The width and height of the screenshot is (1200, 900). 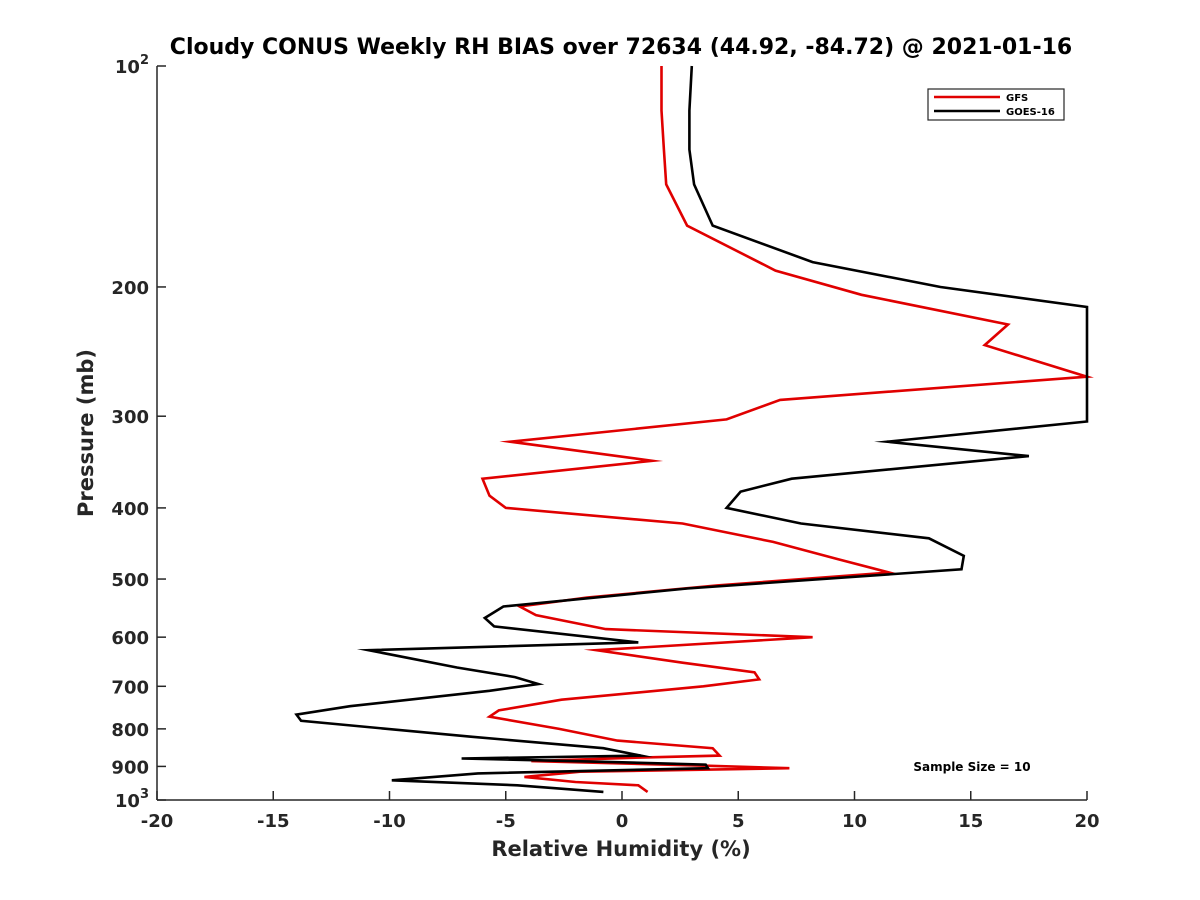 I want to click on y-tick-label: 800, so click(x=130, y=730).